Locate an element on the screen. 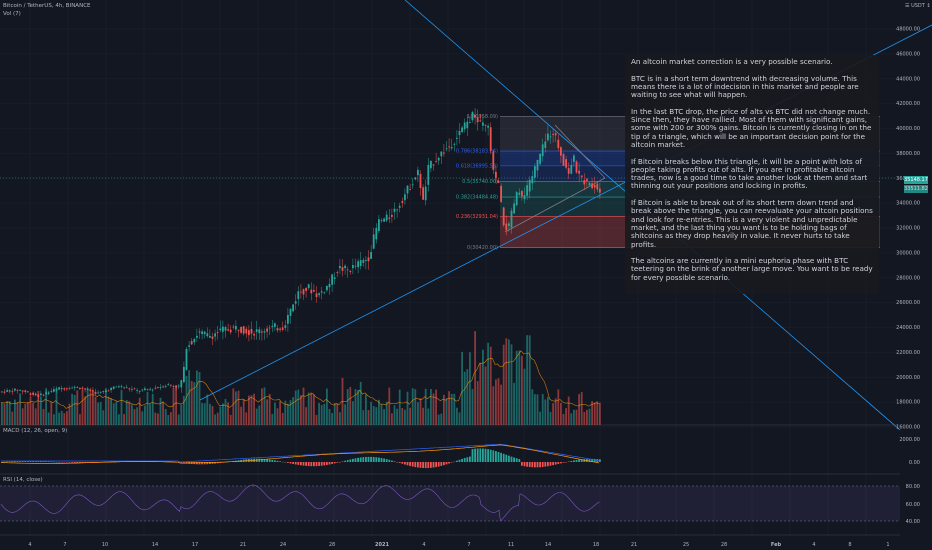 This screenshot has height=550, width=932. price-axis-label: 28000.00 is located at coordinates (908, 278).